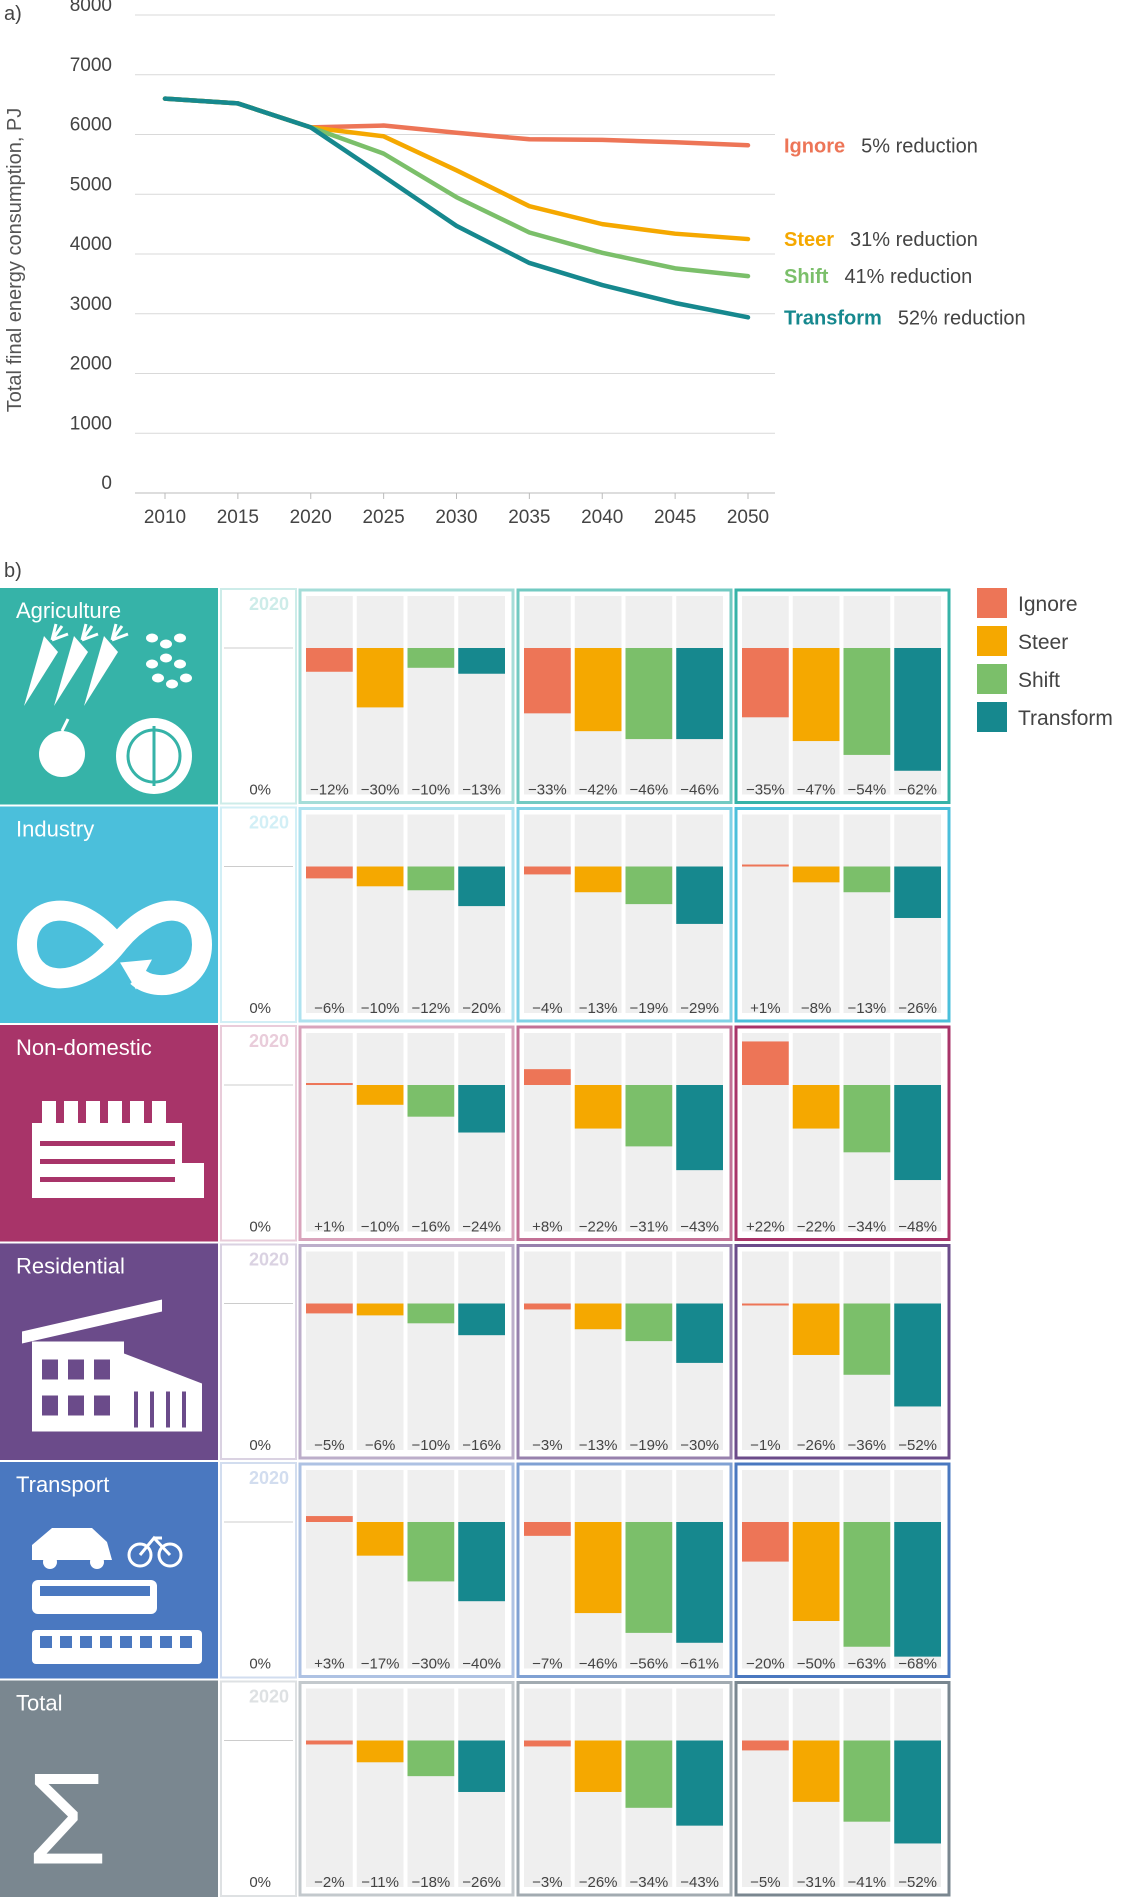  Describe the element at coordinates (193, 1180) in the screenshot. I see `factory-annex` at that location.